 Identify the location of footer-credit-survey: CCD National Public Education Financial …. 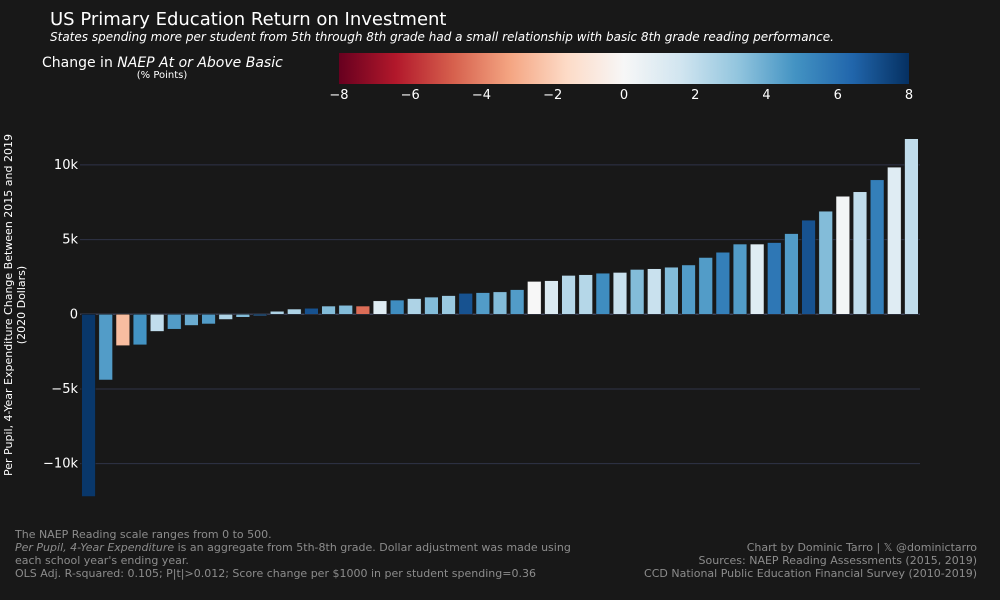
(810, 573).